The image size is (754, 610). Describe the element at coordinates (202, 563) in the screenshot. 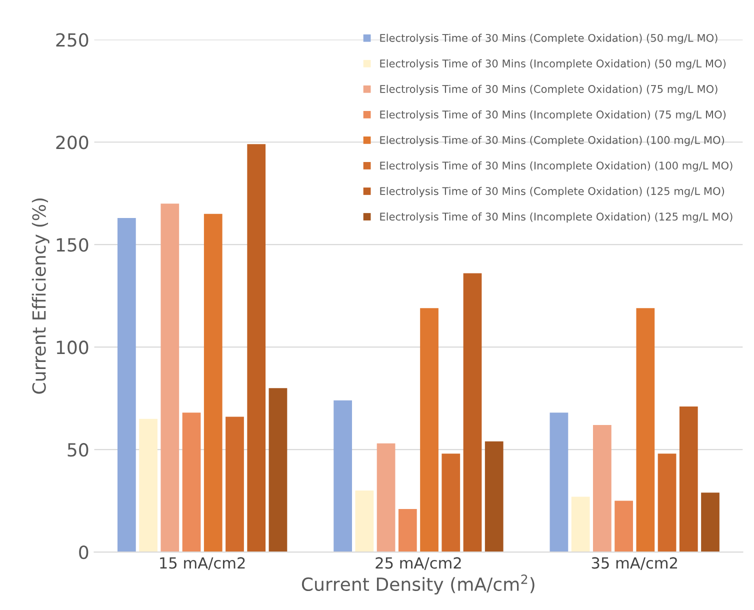

I see `x-tick-label: 15 mA/cm2` at that location.